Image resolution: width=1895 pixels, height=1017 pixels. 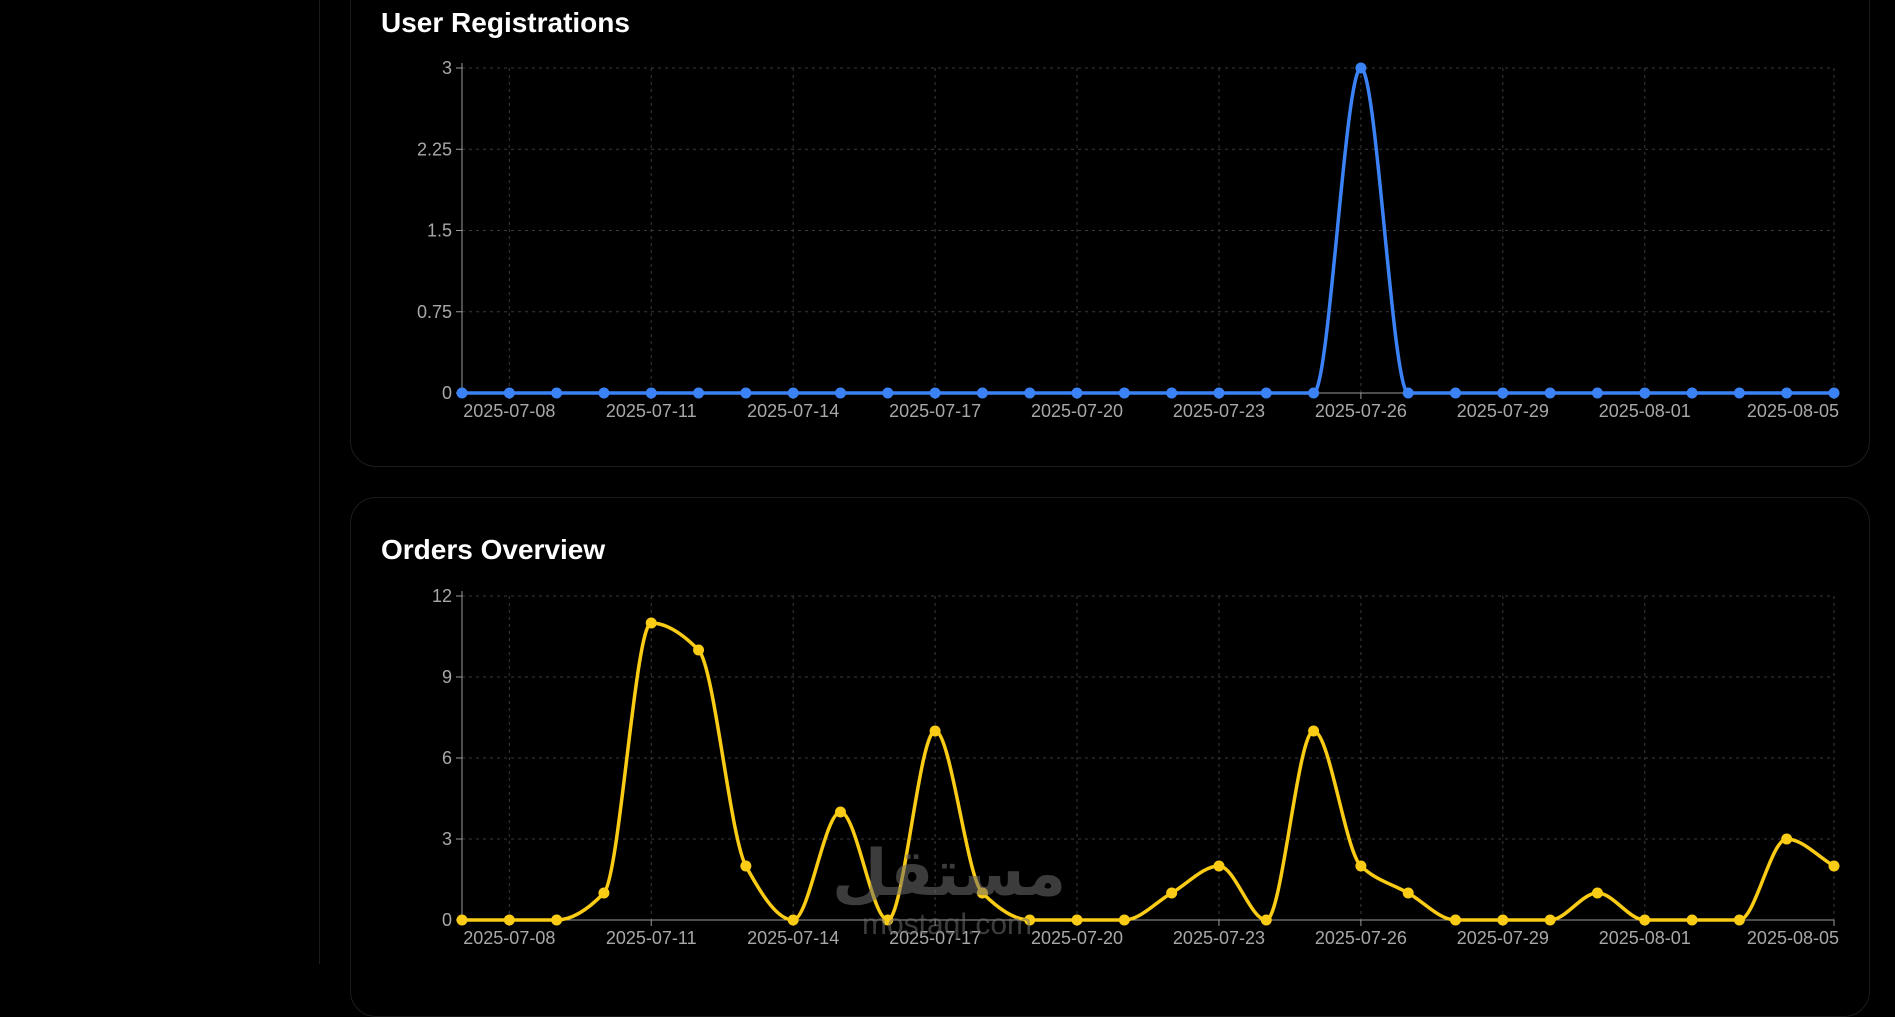 What do you see at coordinates (505, 22) in the screenshot?
I see `user-registrations-title: User Registrations` at bounding box center [505, 22].